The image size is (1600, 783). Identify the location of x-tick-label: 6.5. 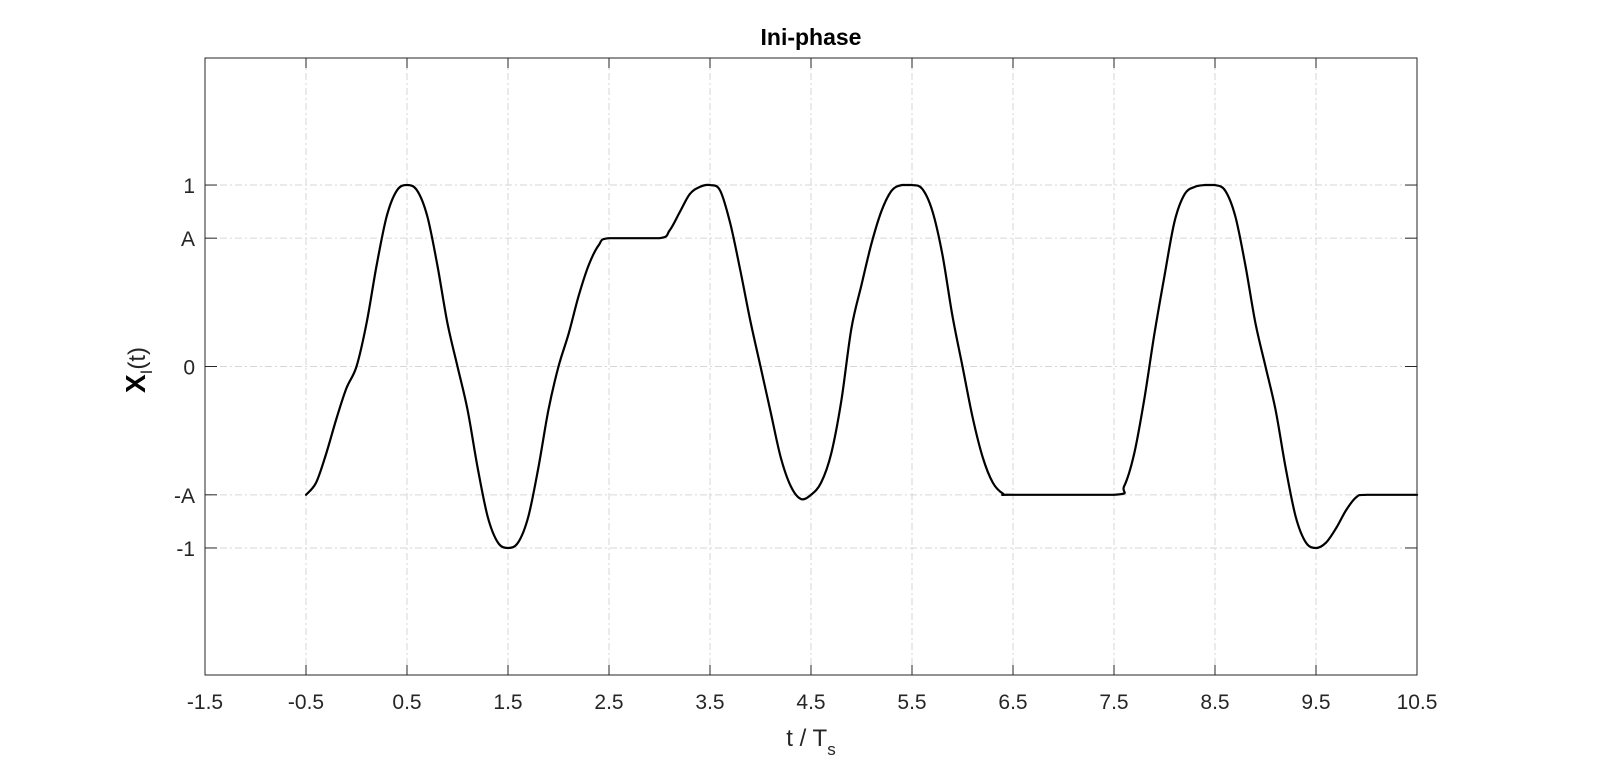
(1012, 702).